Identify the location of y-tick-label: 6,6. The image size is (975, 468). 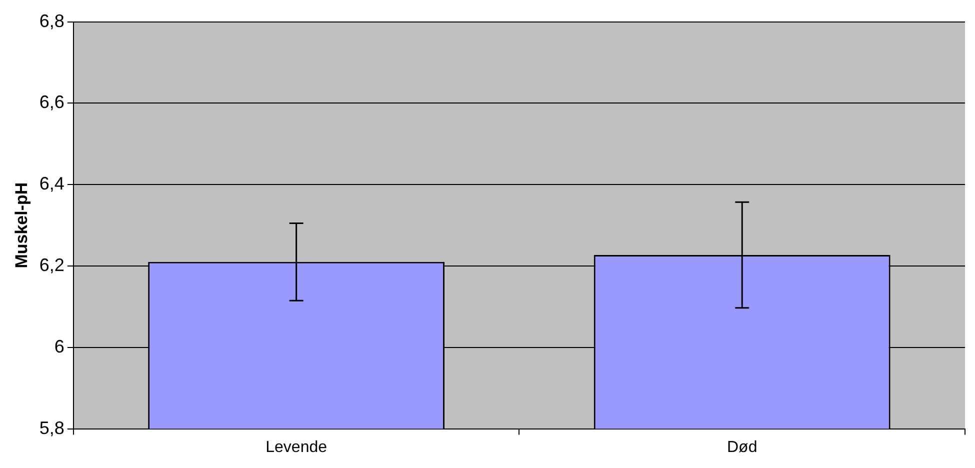
(51, 102).